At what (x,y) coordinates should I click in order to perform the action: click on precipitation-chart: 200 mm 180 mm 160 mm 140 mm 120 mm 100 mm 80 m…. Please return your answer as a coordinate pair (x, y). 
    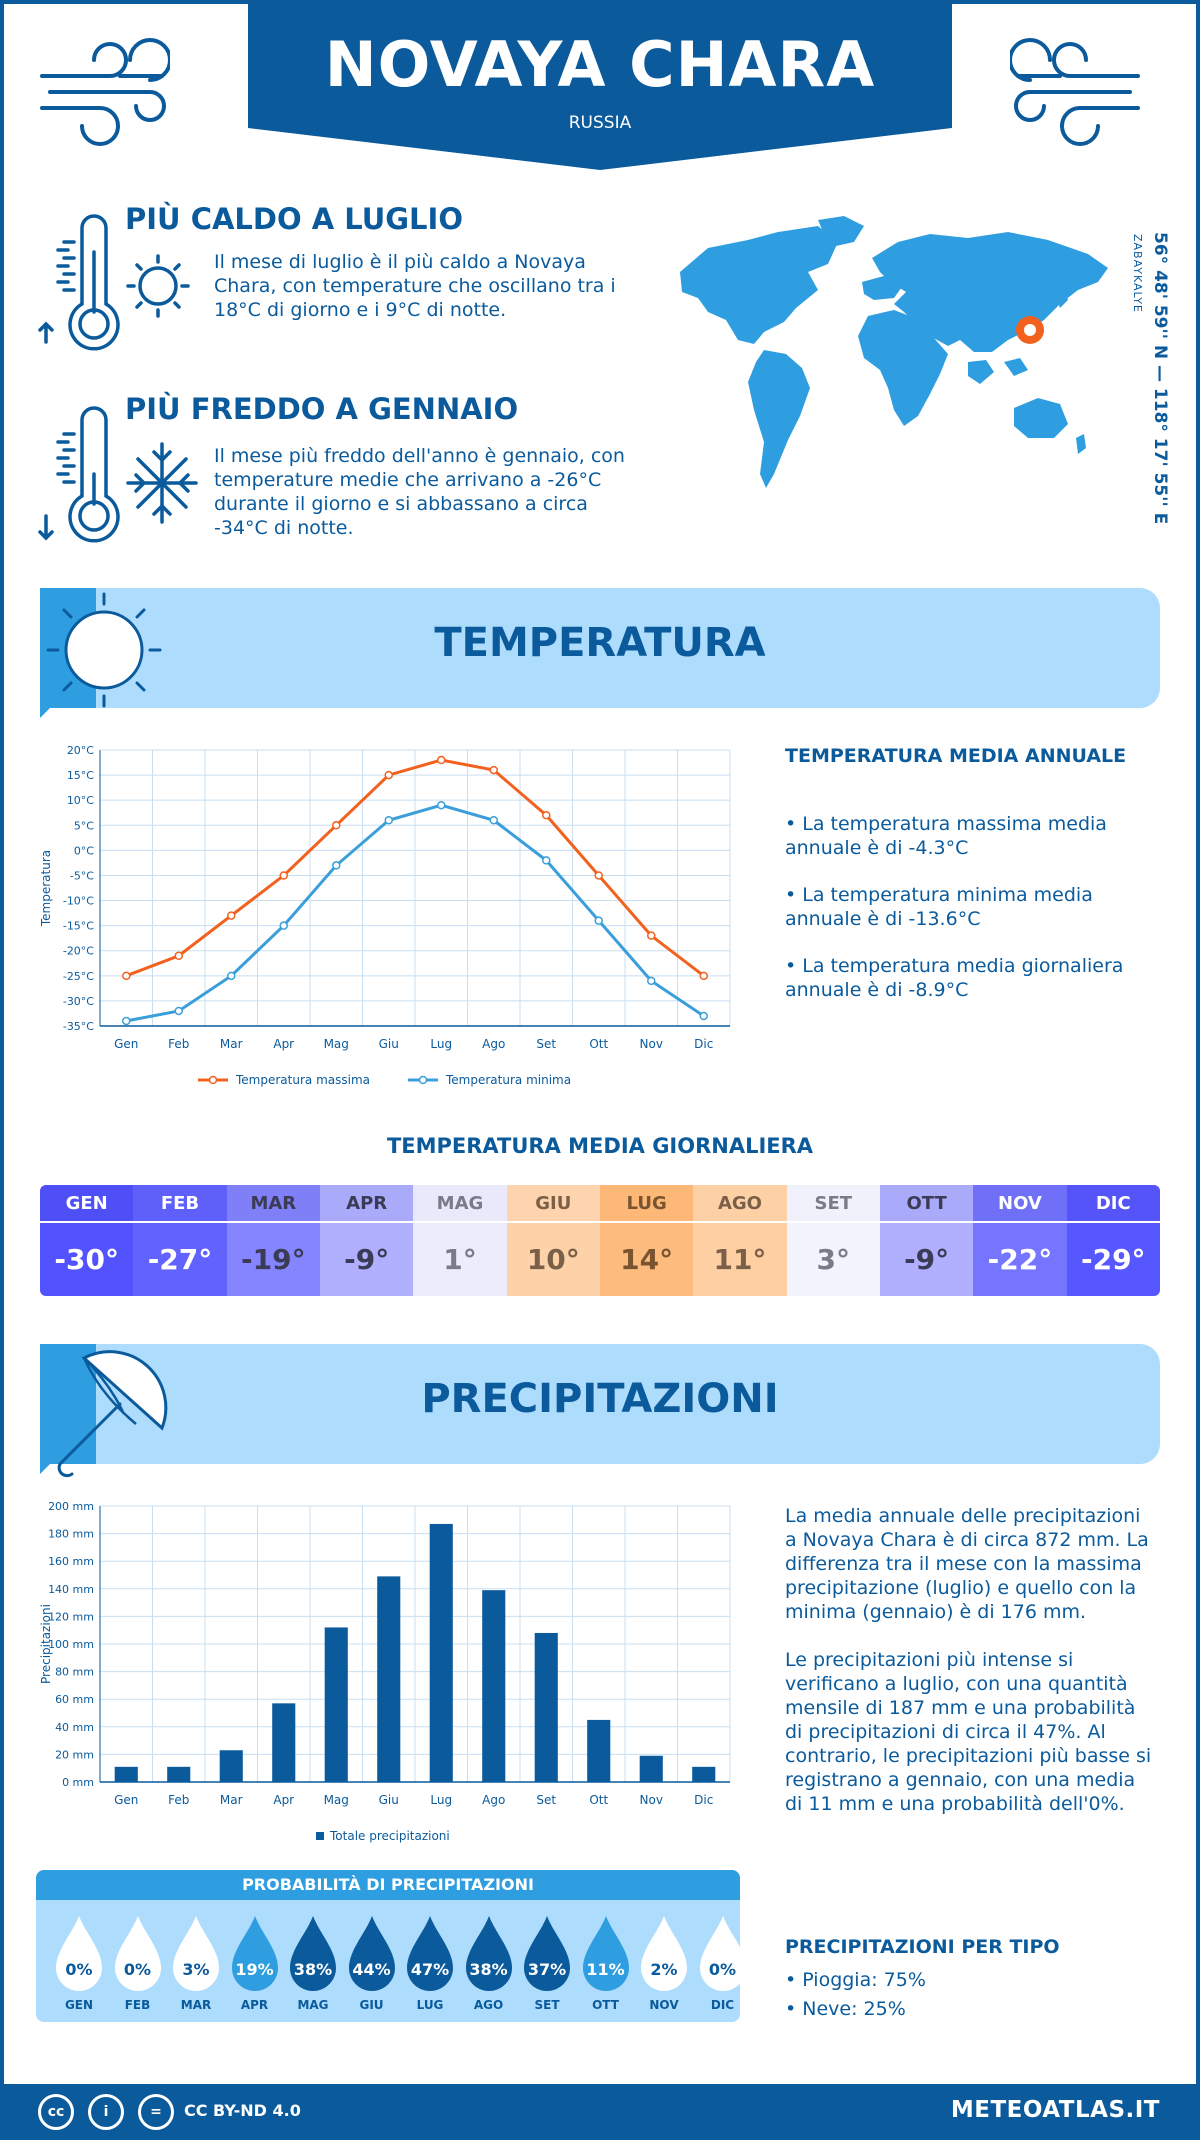
    Looking at the image, I should click on (385, 1671).